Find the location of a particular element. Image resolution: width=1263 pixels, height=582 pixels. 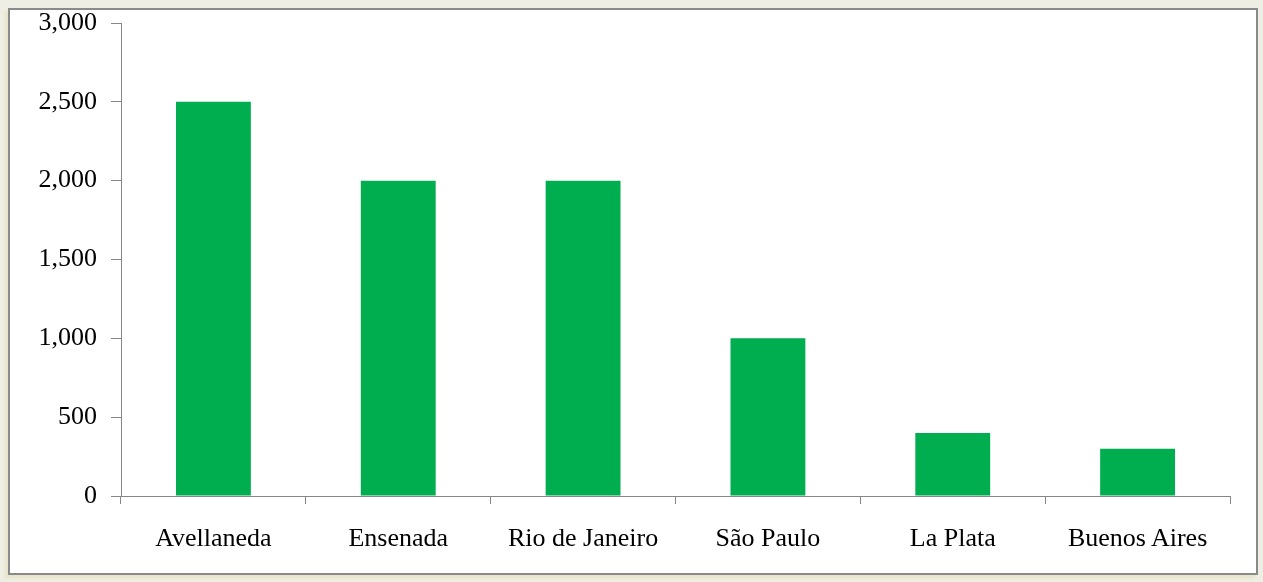

y-tick-label: 0 is located at coordinates (90, 494).